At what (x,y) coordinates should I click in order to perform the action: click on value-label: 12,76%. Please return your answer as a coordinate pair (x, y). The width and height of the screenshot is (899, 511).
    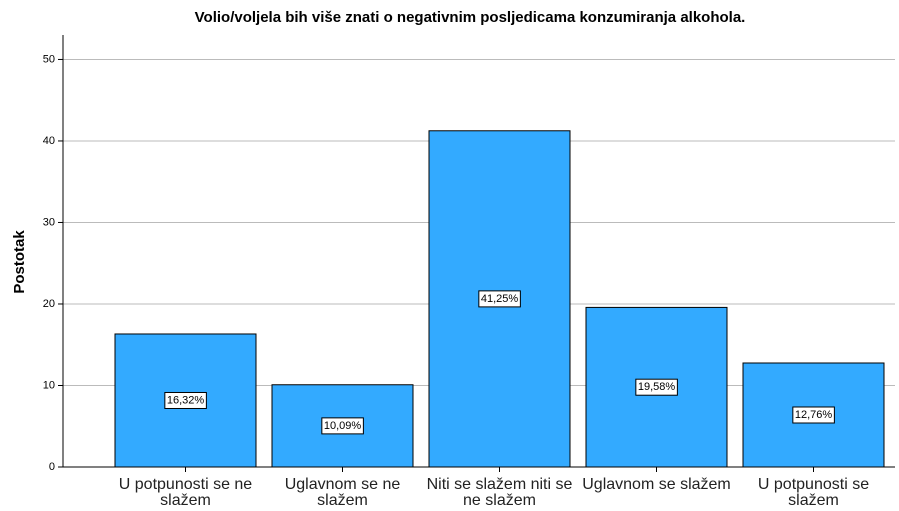
    Looking at the image, I should click on (814, 415).